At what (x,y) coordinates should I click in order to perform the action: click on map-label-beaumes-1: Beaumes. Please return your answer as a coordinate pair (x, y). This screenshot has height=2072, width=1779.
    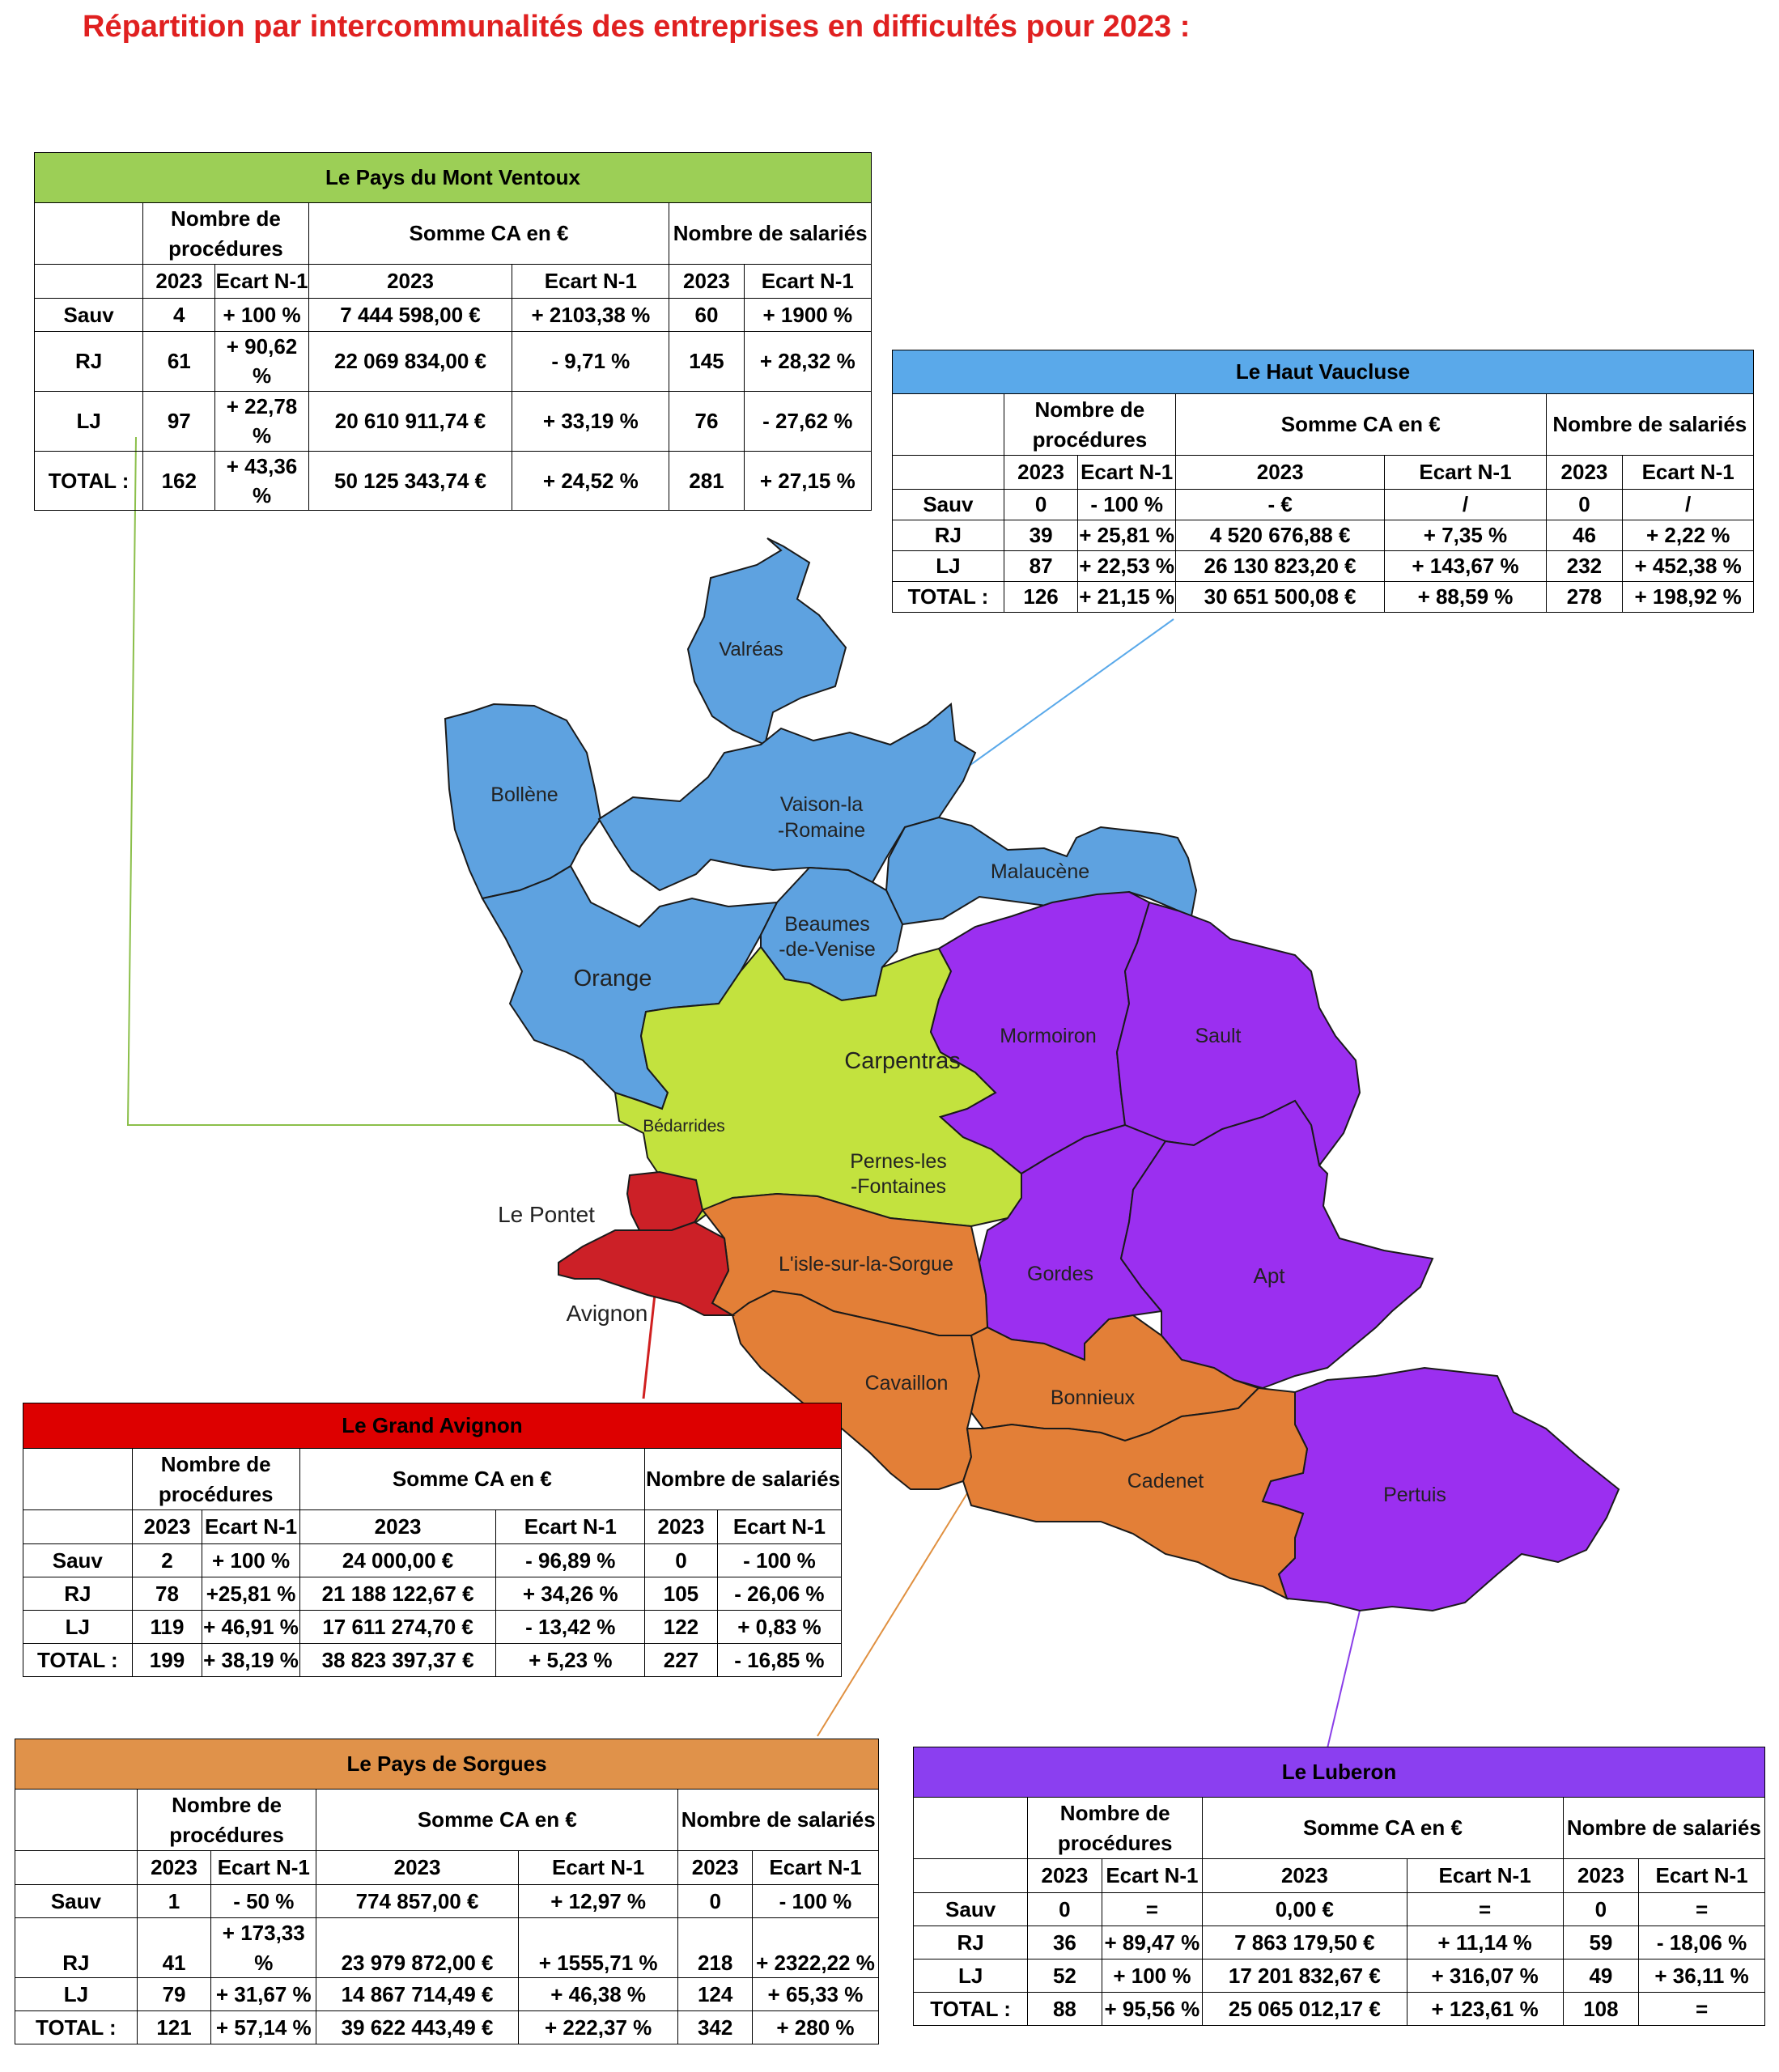
    Looking at the image, I should click on (827, 924).